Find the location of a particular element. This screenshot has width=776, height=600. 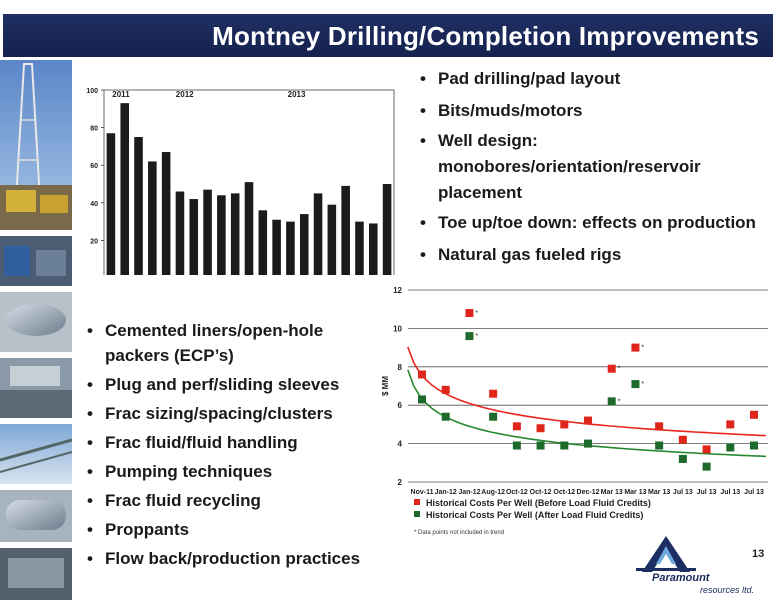

paramount-logo is located at coordinates (666, 554).